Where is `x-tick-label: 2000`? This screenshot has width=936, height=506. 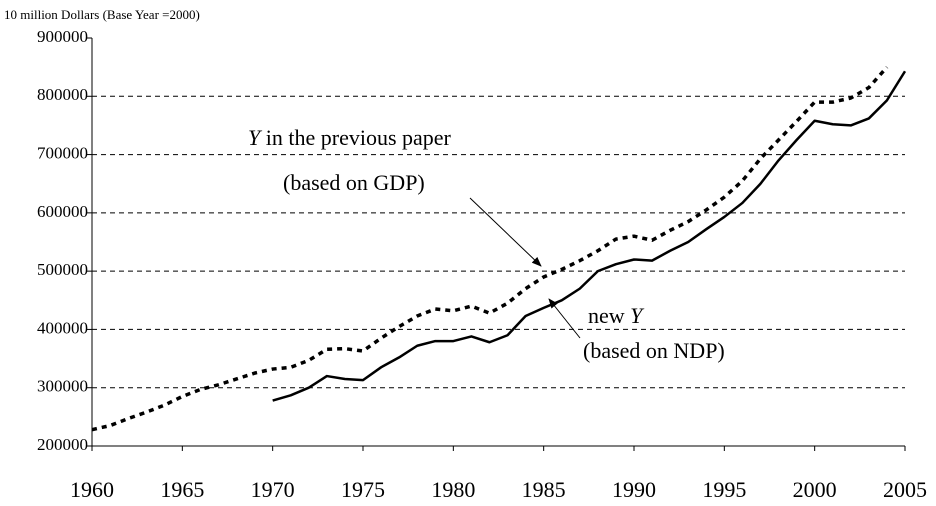 x-tick-label: 2000 is located at coordinates (815, 489).